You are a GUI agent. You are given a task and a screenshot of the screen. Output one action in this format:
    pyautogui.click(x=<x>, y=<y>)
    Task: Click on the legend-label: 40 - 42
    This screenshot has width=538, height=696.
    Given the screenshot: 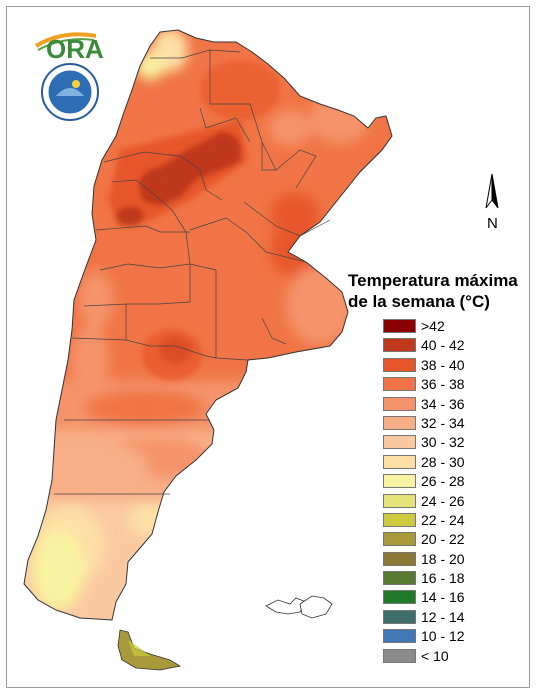 What is the action you would take?
    pyautogui.click(x=443, y=345)
    